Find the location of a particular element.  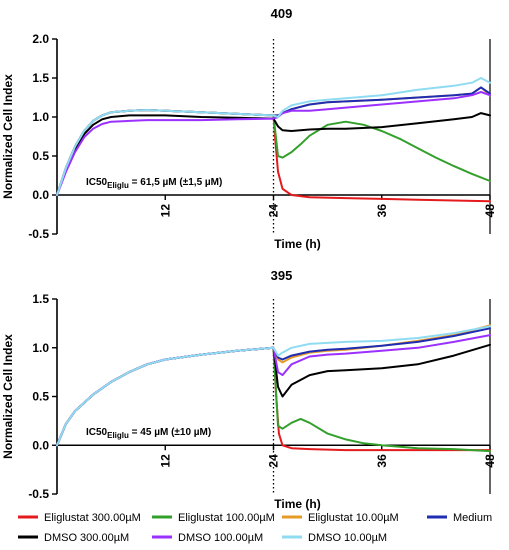

ic50-value: = 45 µM (±10 µM) is located at coordinates (170, 432).